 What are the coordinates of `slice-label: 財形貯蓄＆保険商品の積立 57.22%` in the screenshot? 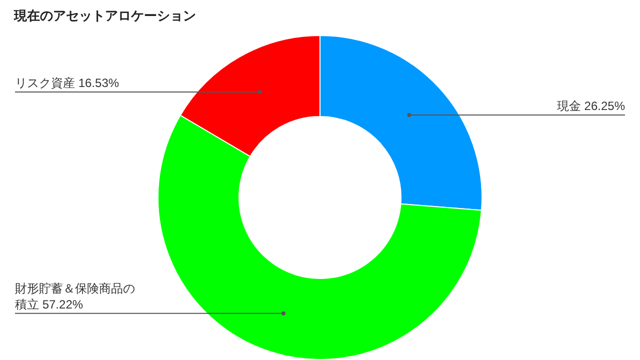 It's located at (75, 296).